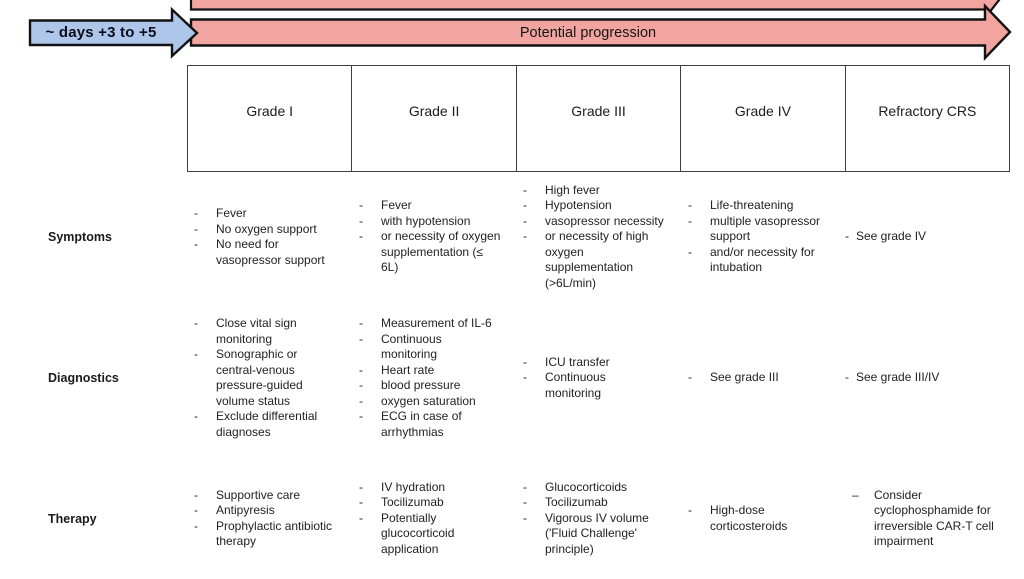 This screenshot has height=579, width=1024. I want to click on bullet-item: - Supportive care, so click(247, 496).